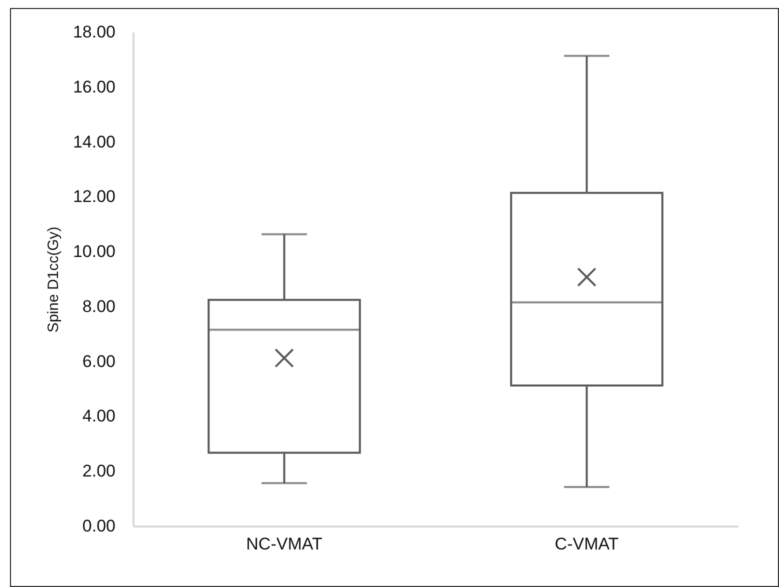 The image size is (779, 587). Describe the element at coordinates (94, 252) in the screenshot. I see `y-tick-label: 10.00` at that location.